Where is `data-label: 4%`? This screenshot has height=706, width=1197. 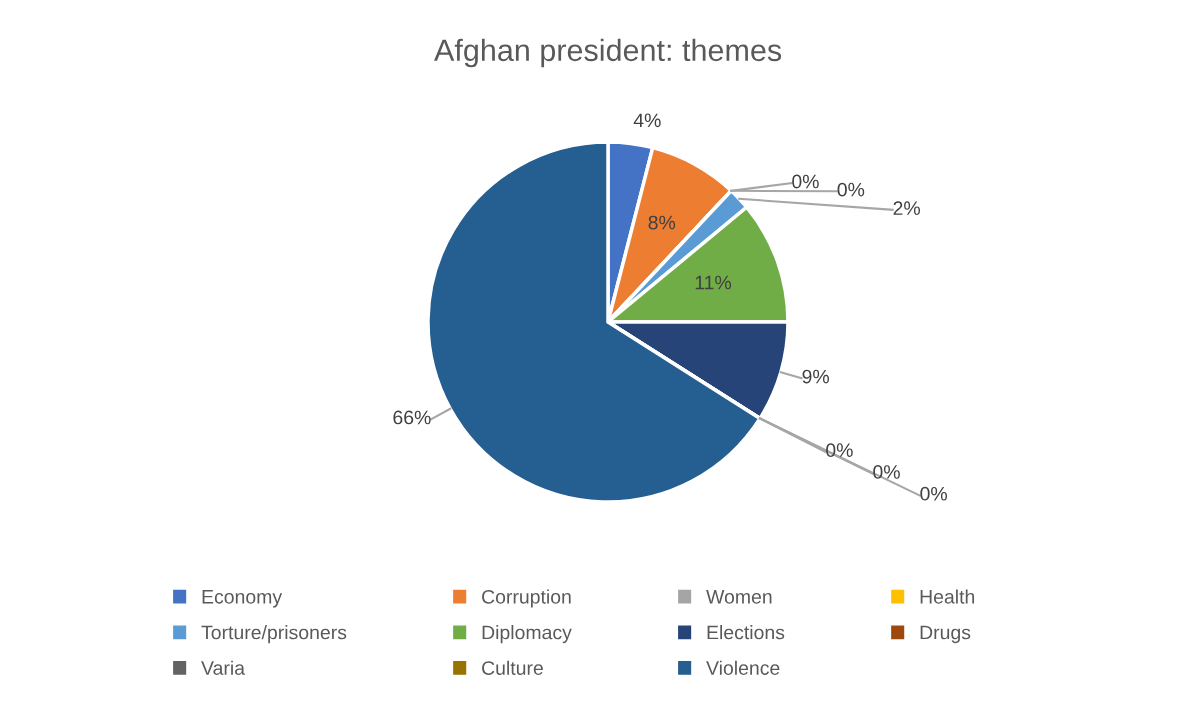 data-label: 4% is located at coordinates (647, 120).